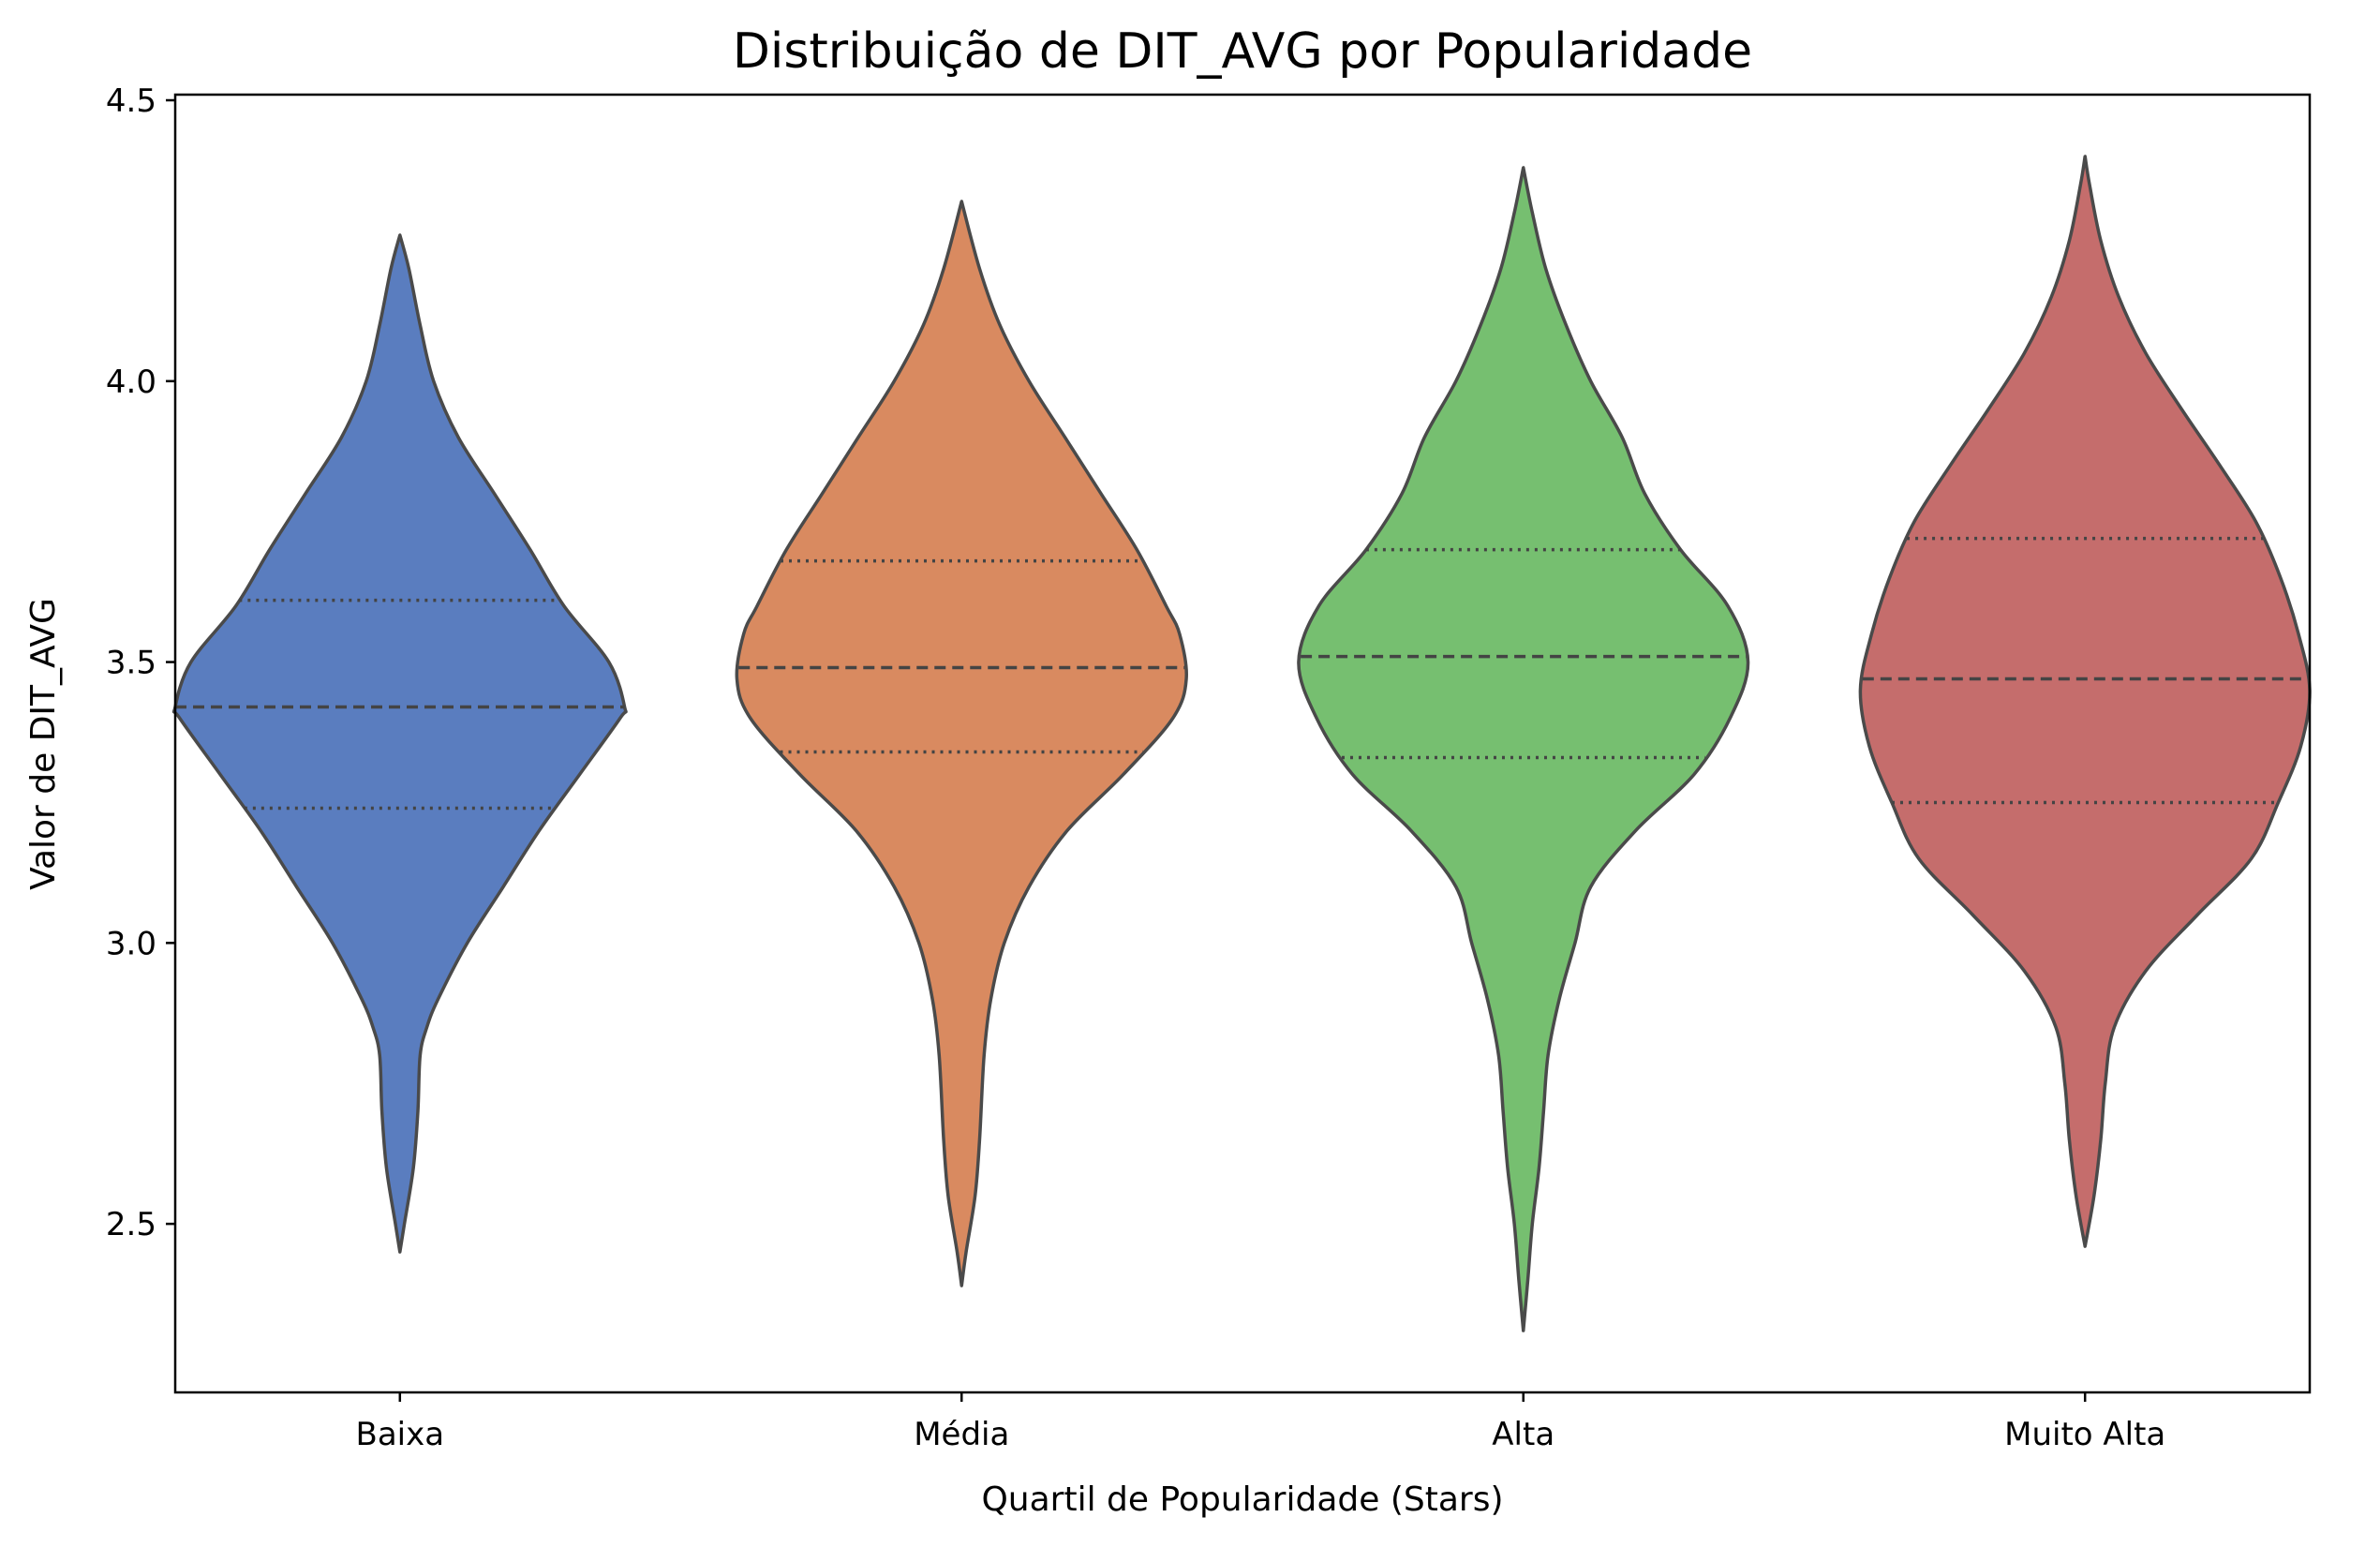 This screenshot has height=1547, width=2380. Describe the element at coordinates (43, 744) in the screenshot. I see `y-axis-label: Valor de DIT_AVG` at that location.